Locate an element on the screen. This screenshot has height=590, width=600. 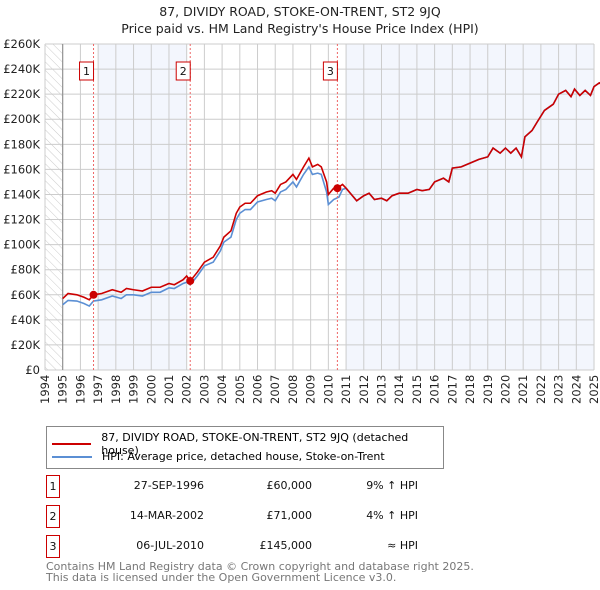
x-tick-label: 1999 is located at coordinates (134, 389).